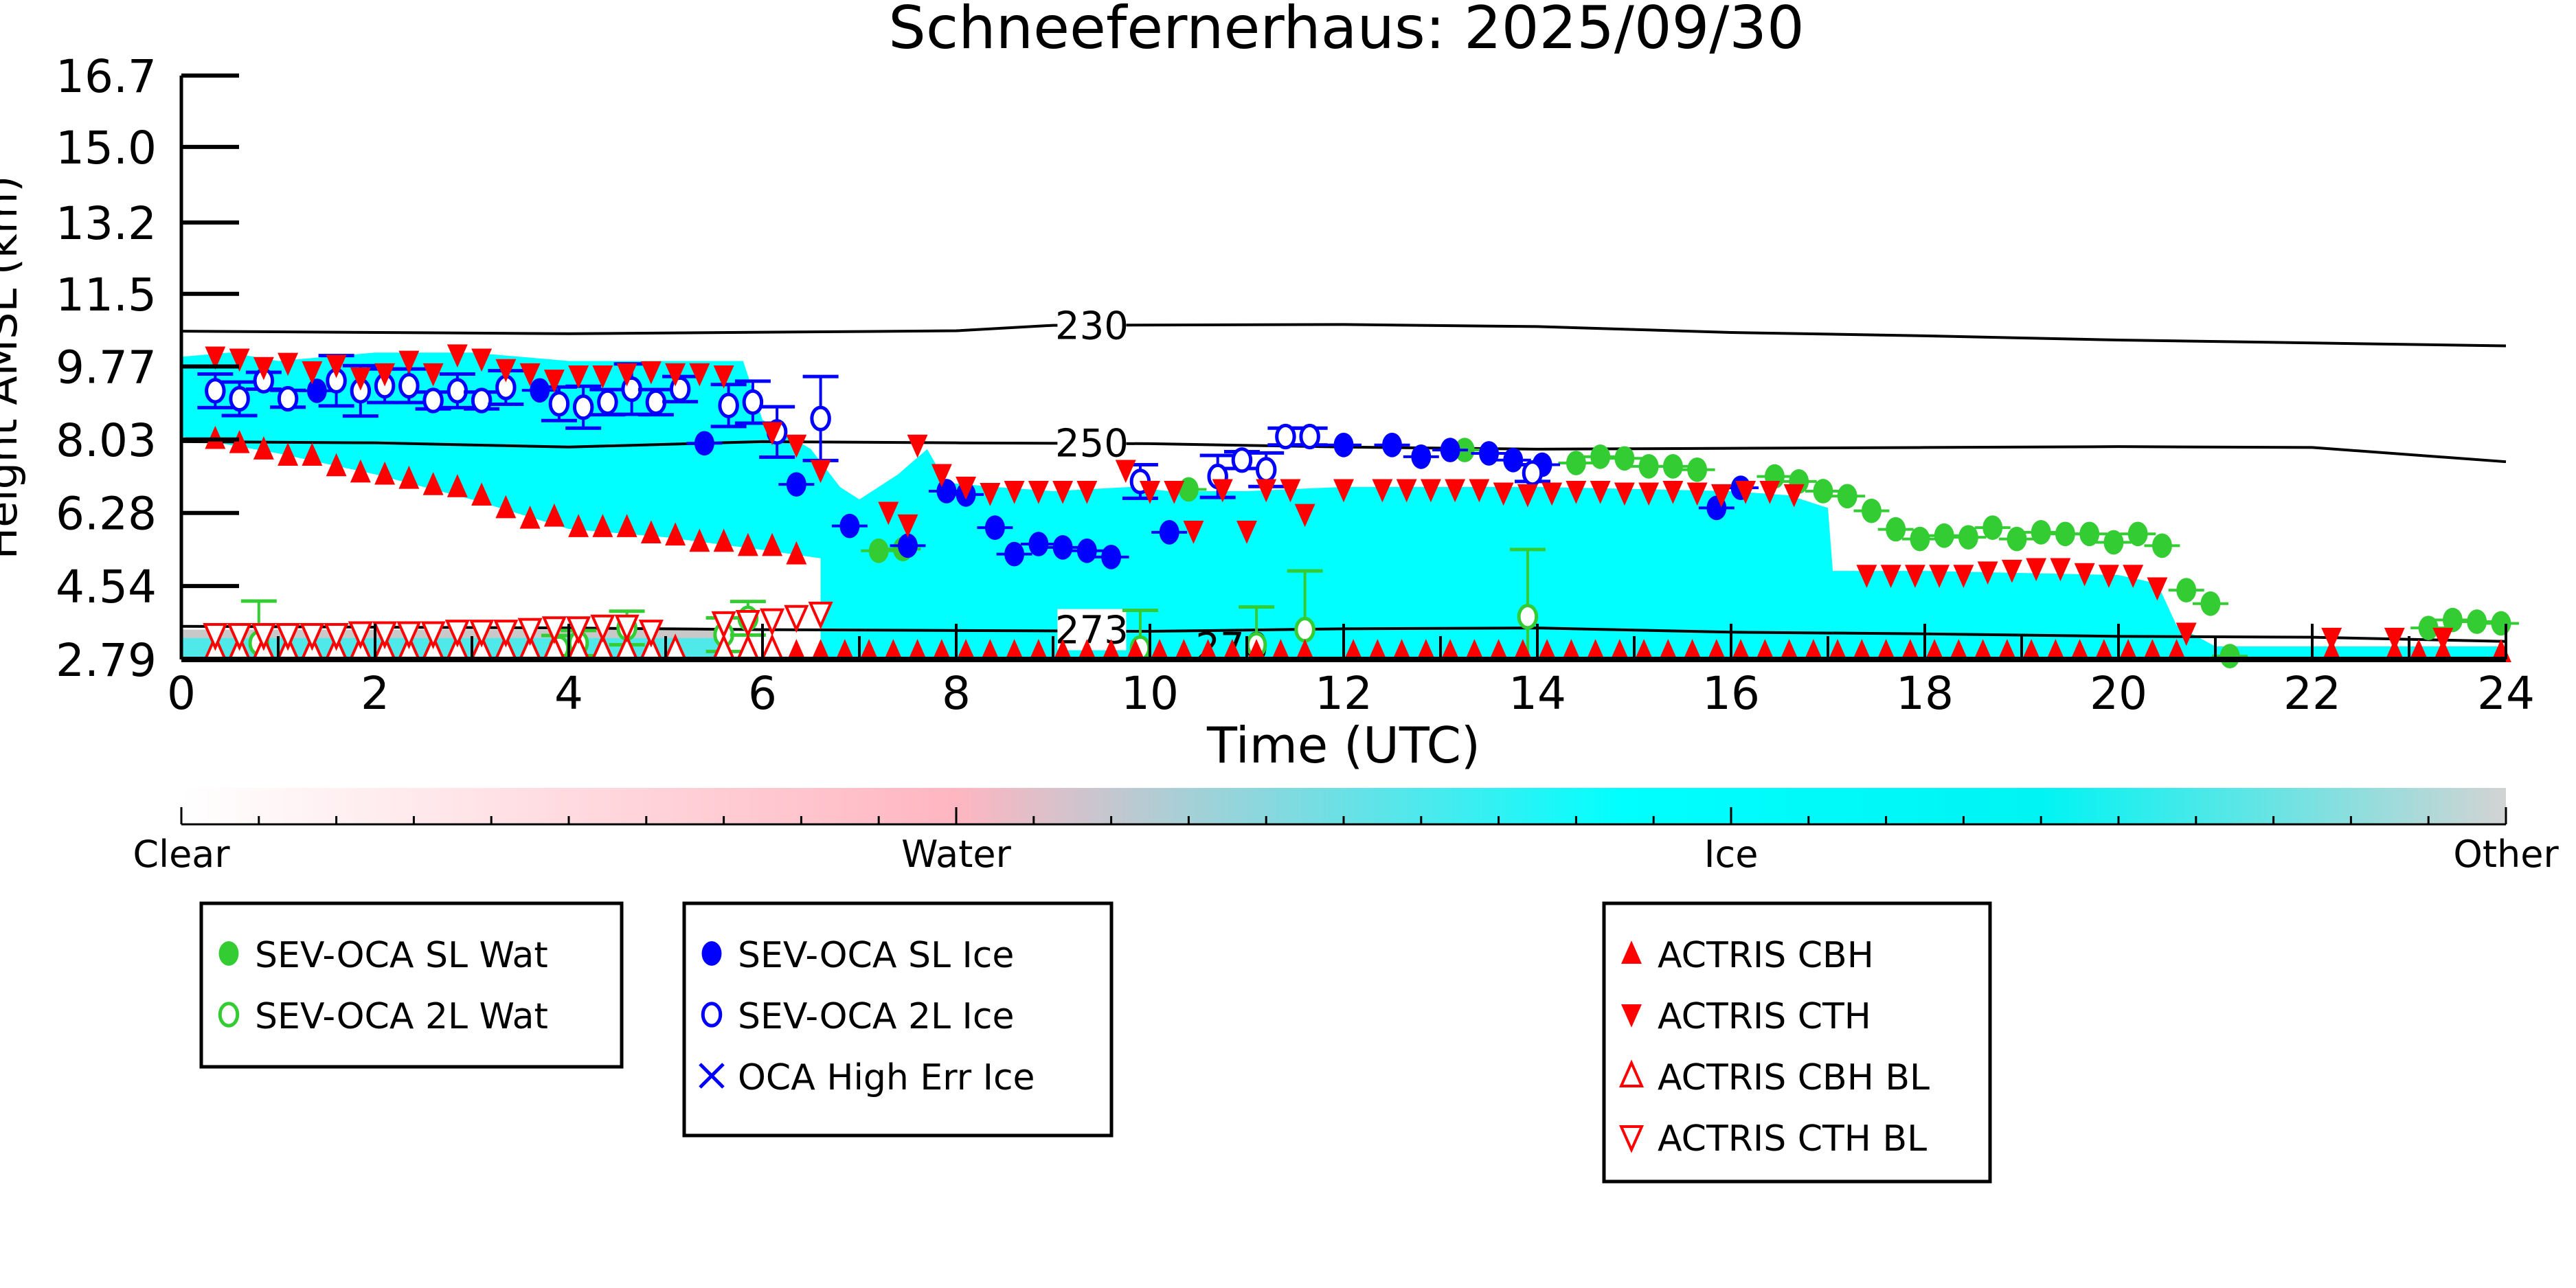 The image size is (2576, 1288). I want to click on legend-entry-label: SEV-OCA SL Ice, so click(876, 955).